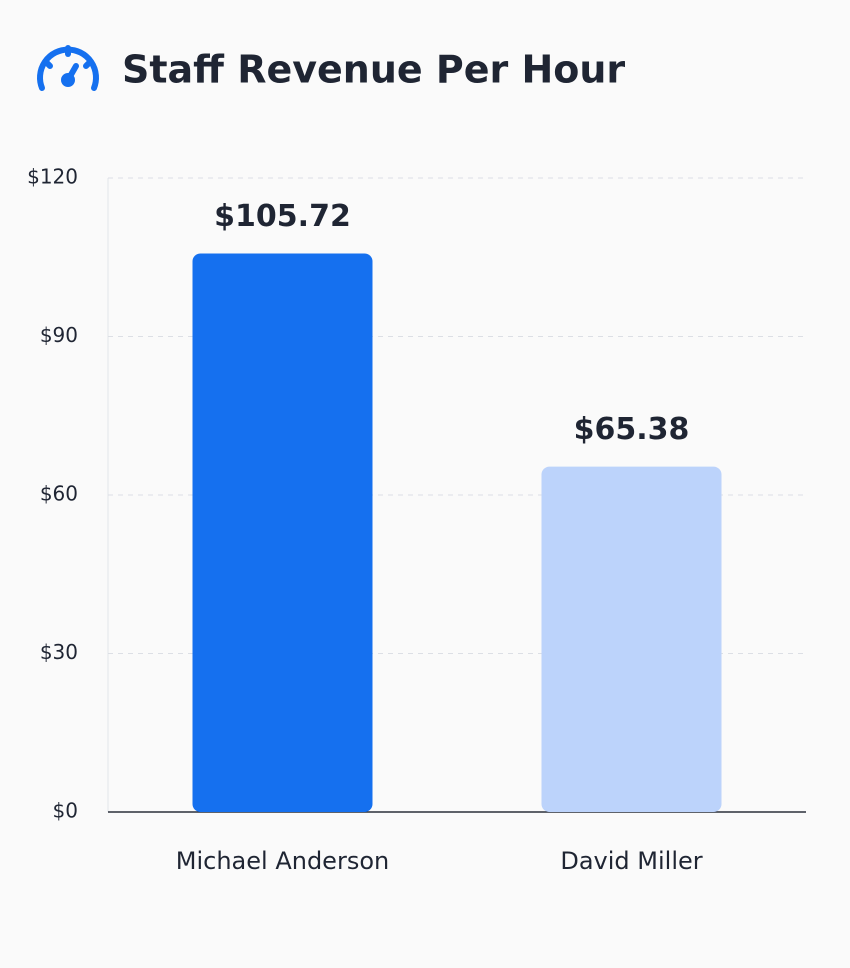 The width and height of the screenshot is (850, 968). Describe the element at coordinates (68, 68) in the screenshot. I see `title-icon` at that location.